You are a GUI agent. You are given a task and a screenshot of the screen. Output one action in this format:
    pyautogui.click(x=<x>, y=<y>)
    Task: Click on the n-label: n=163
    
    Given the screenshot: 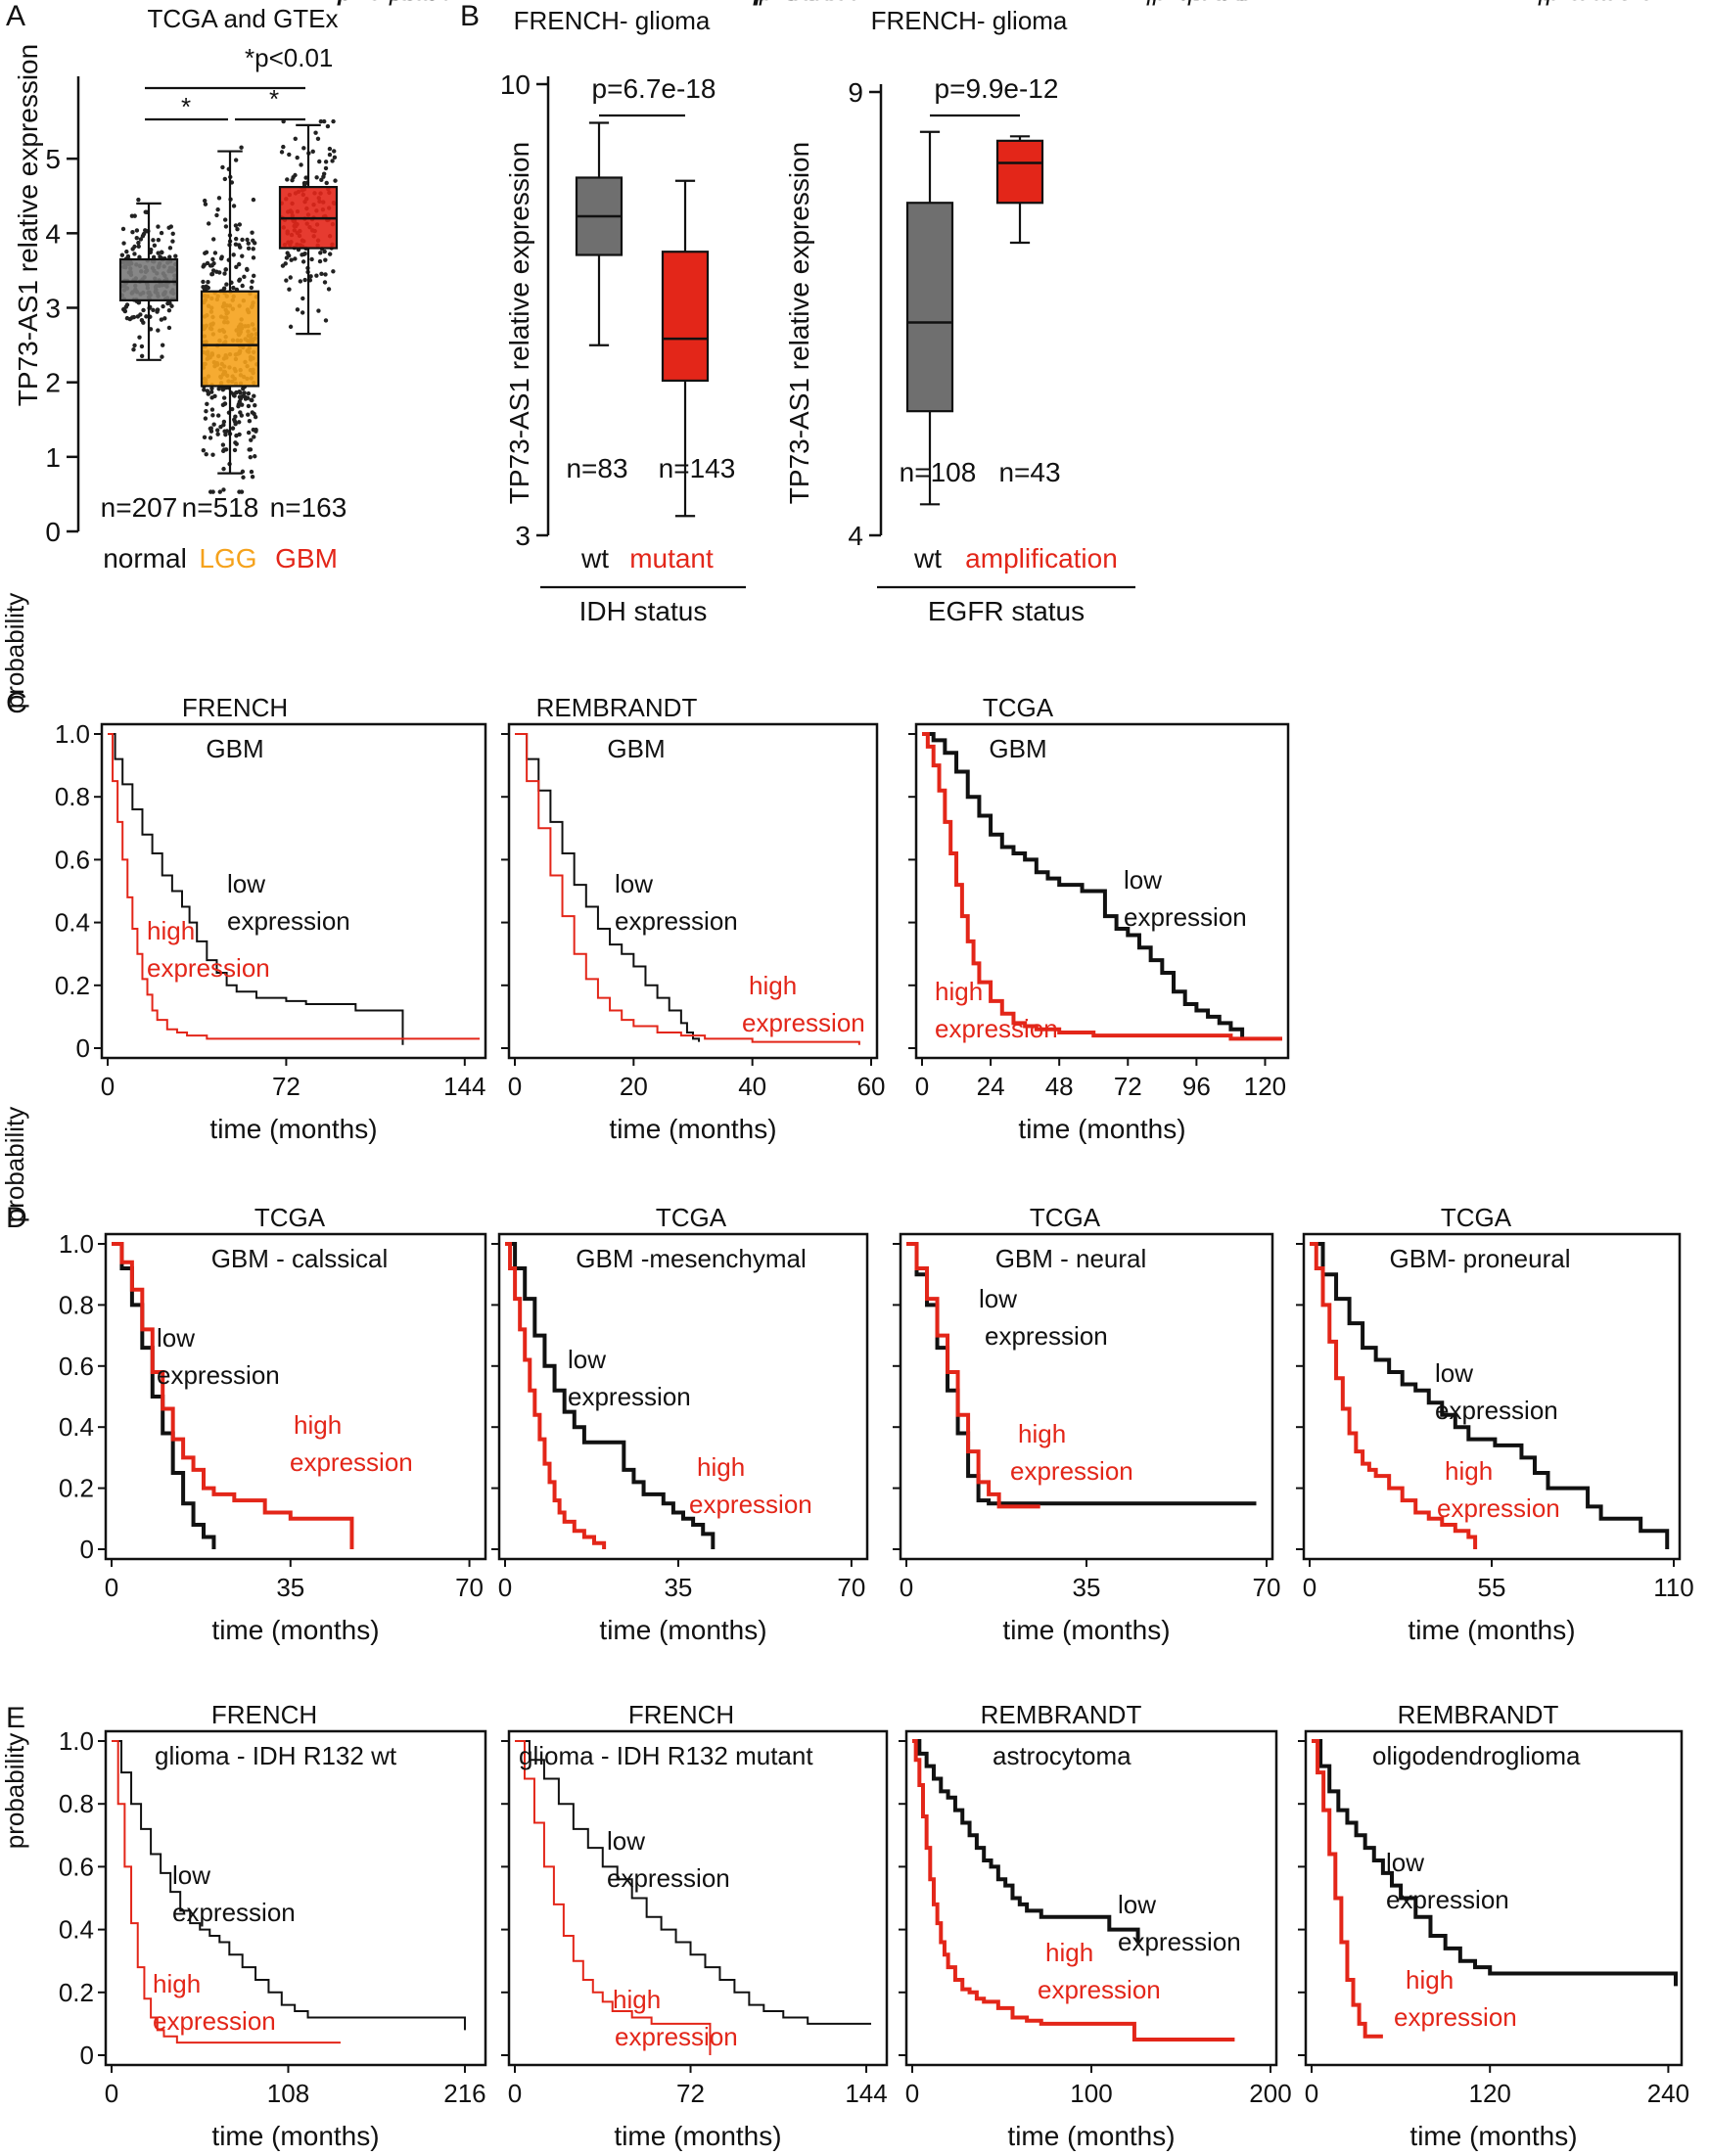 What is the action you would take?
    pyautogui.click(x=308, y=507)
    